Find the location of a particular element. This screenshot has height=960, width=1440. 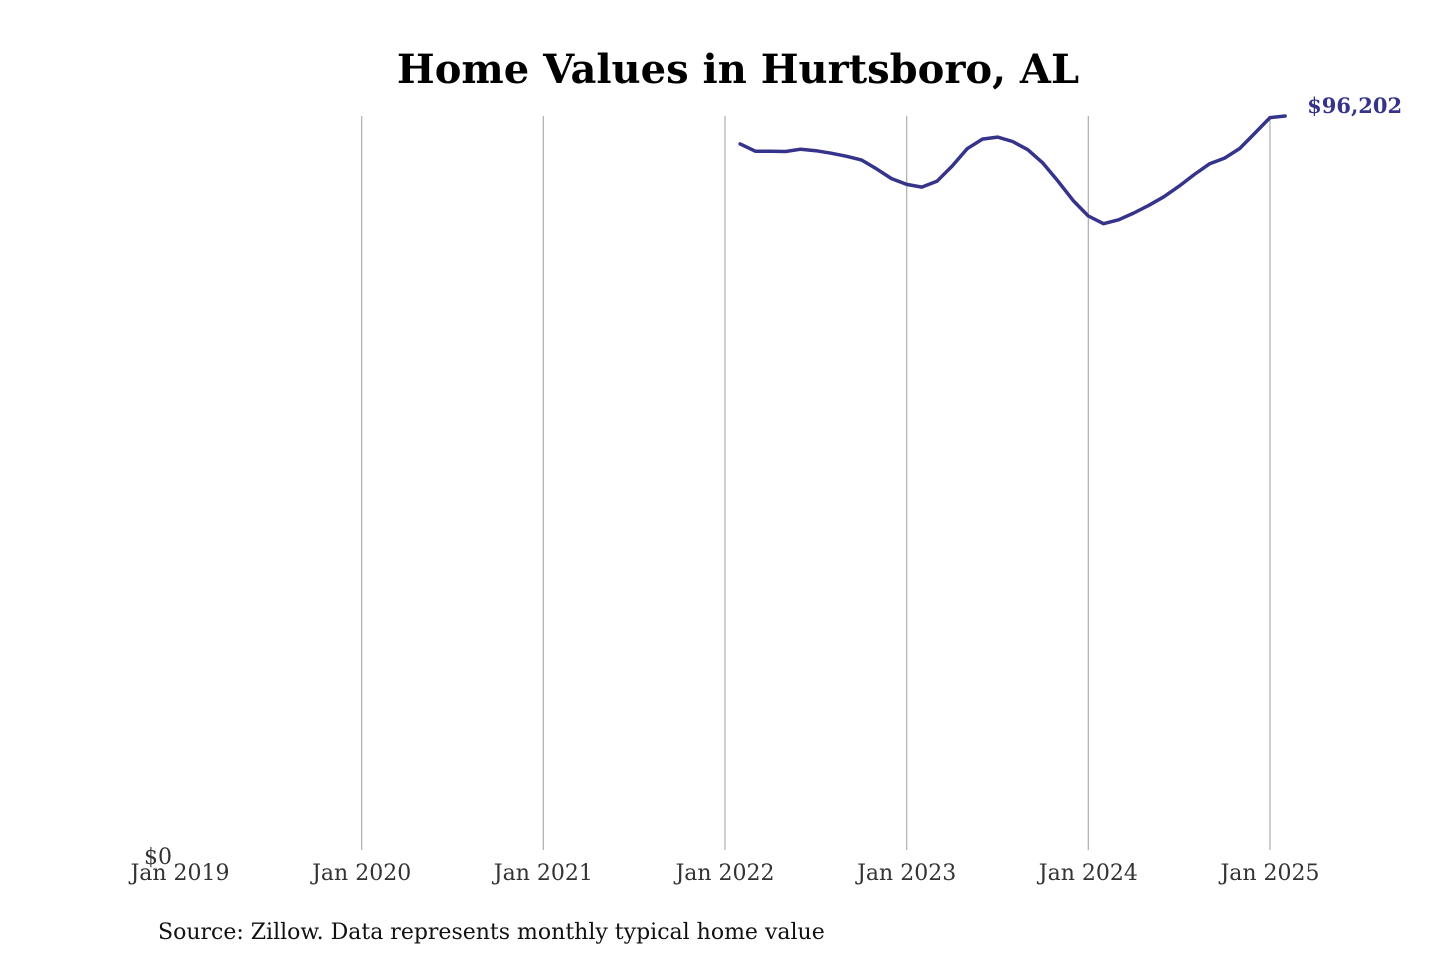

x-tick-label: Jan 2025 is located at coordinates (1268, 873).